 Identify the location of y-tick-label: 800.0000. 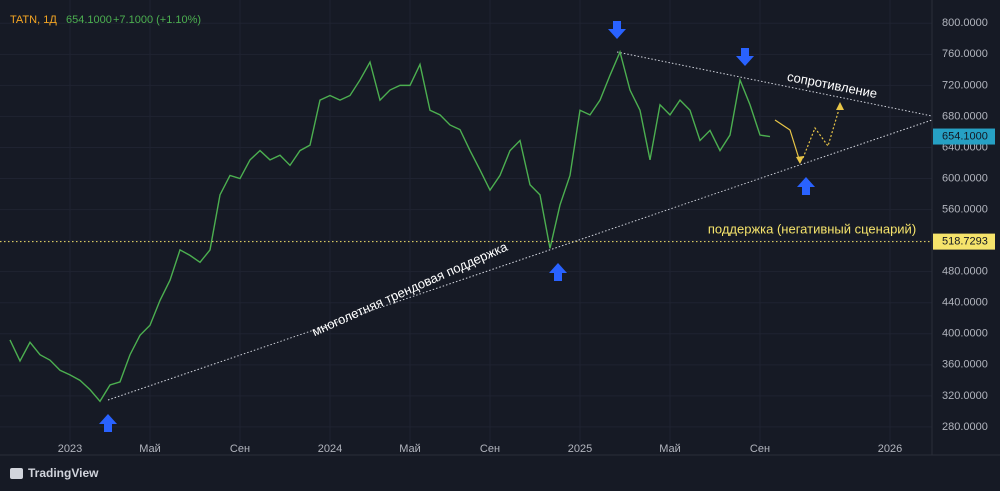
(965, 23).